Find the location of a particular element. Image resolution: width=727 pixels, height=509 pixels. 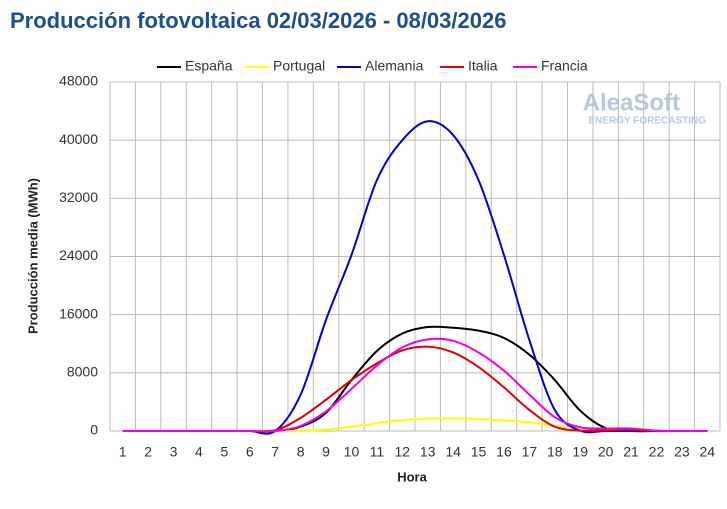

y-tick-label: 48000 is located at coordinates (78, 81).